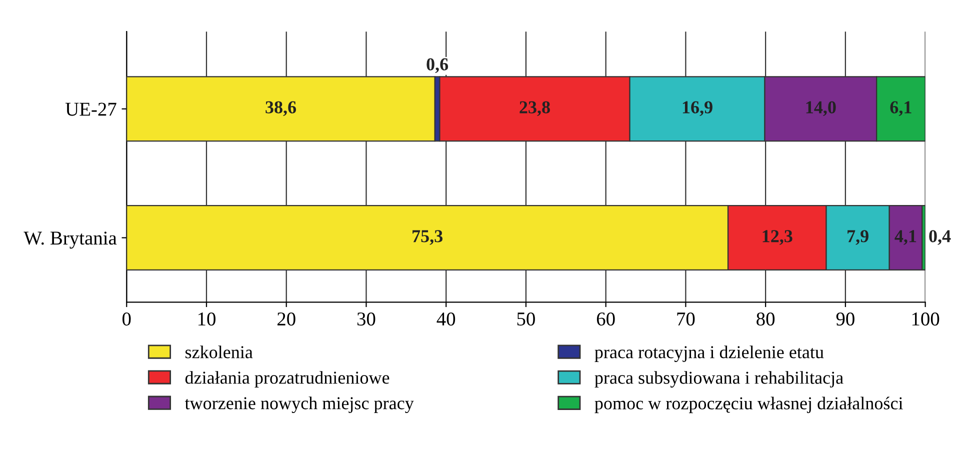 The image size is (974, 451). Describe the element at coordinates (905, 237) in the screenshot. I see `data-label: 4,1` at that location.